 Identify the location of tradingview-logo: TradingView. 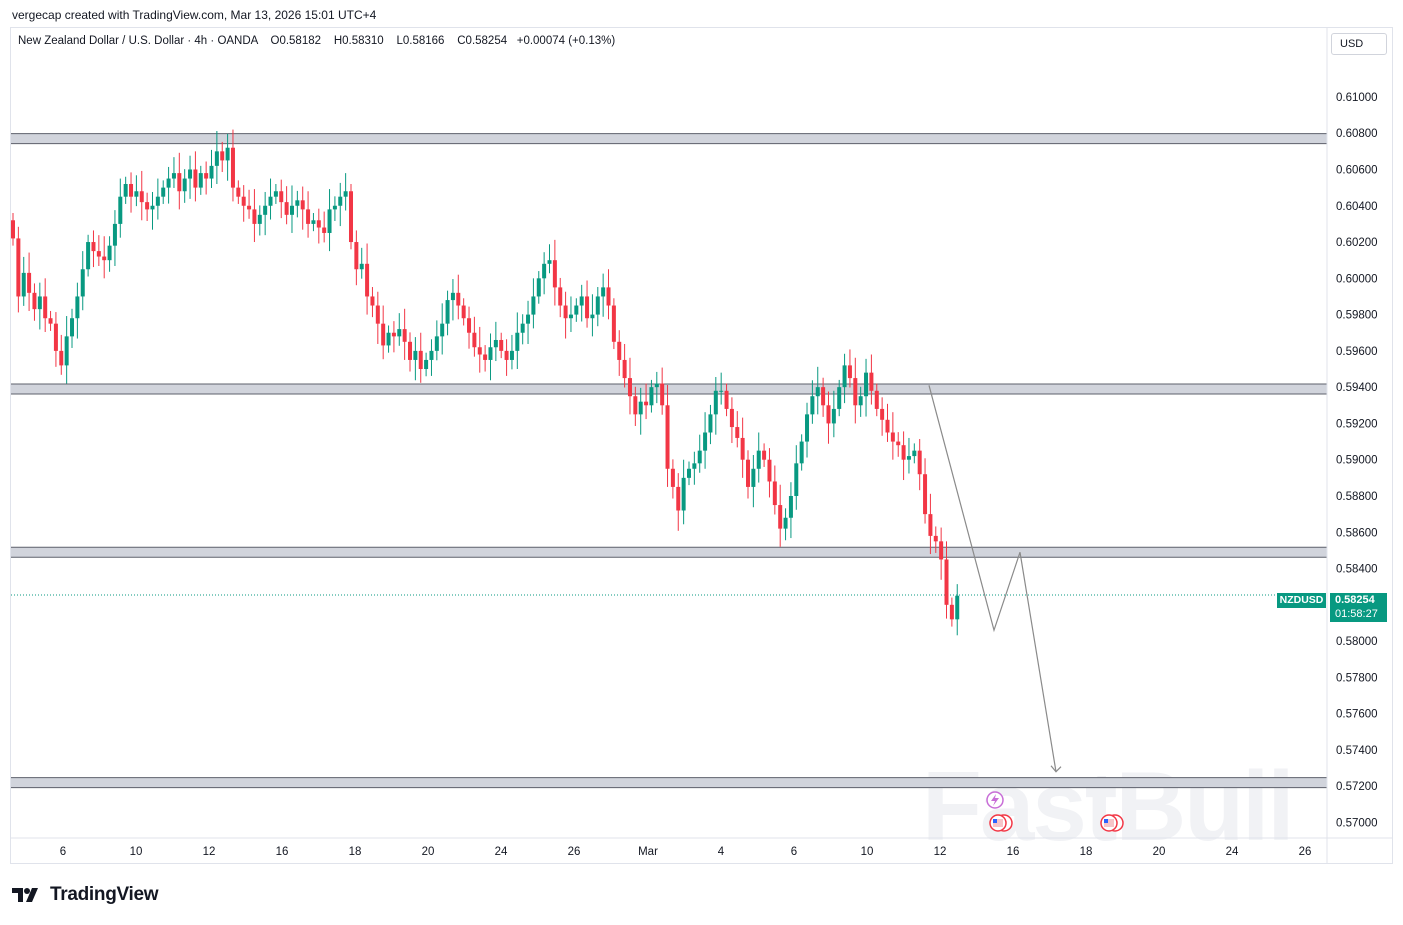
(85, 895).